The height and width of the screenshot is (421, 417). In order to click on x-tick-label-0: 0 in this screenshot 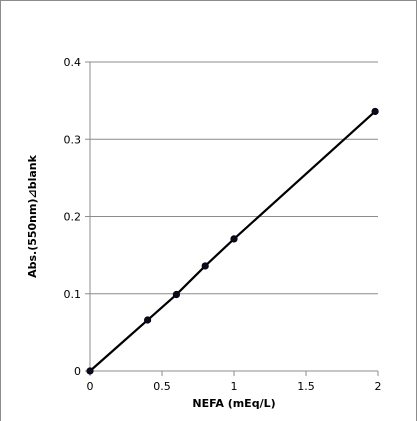, I will do `click(90, 386)`.